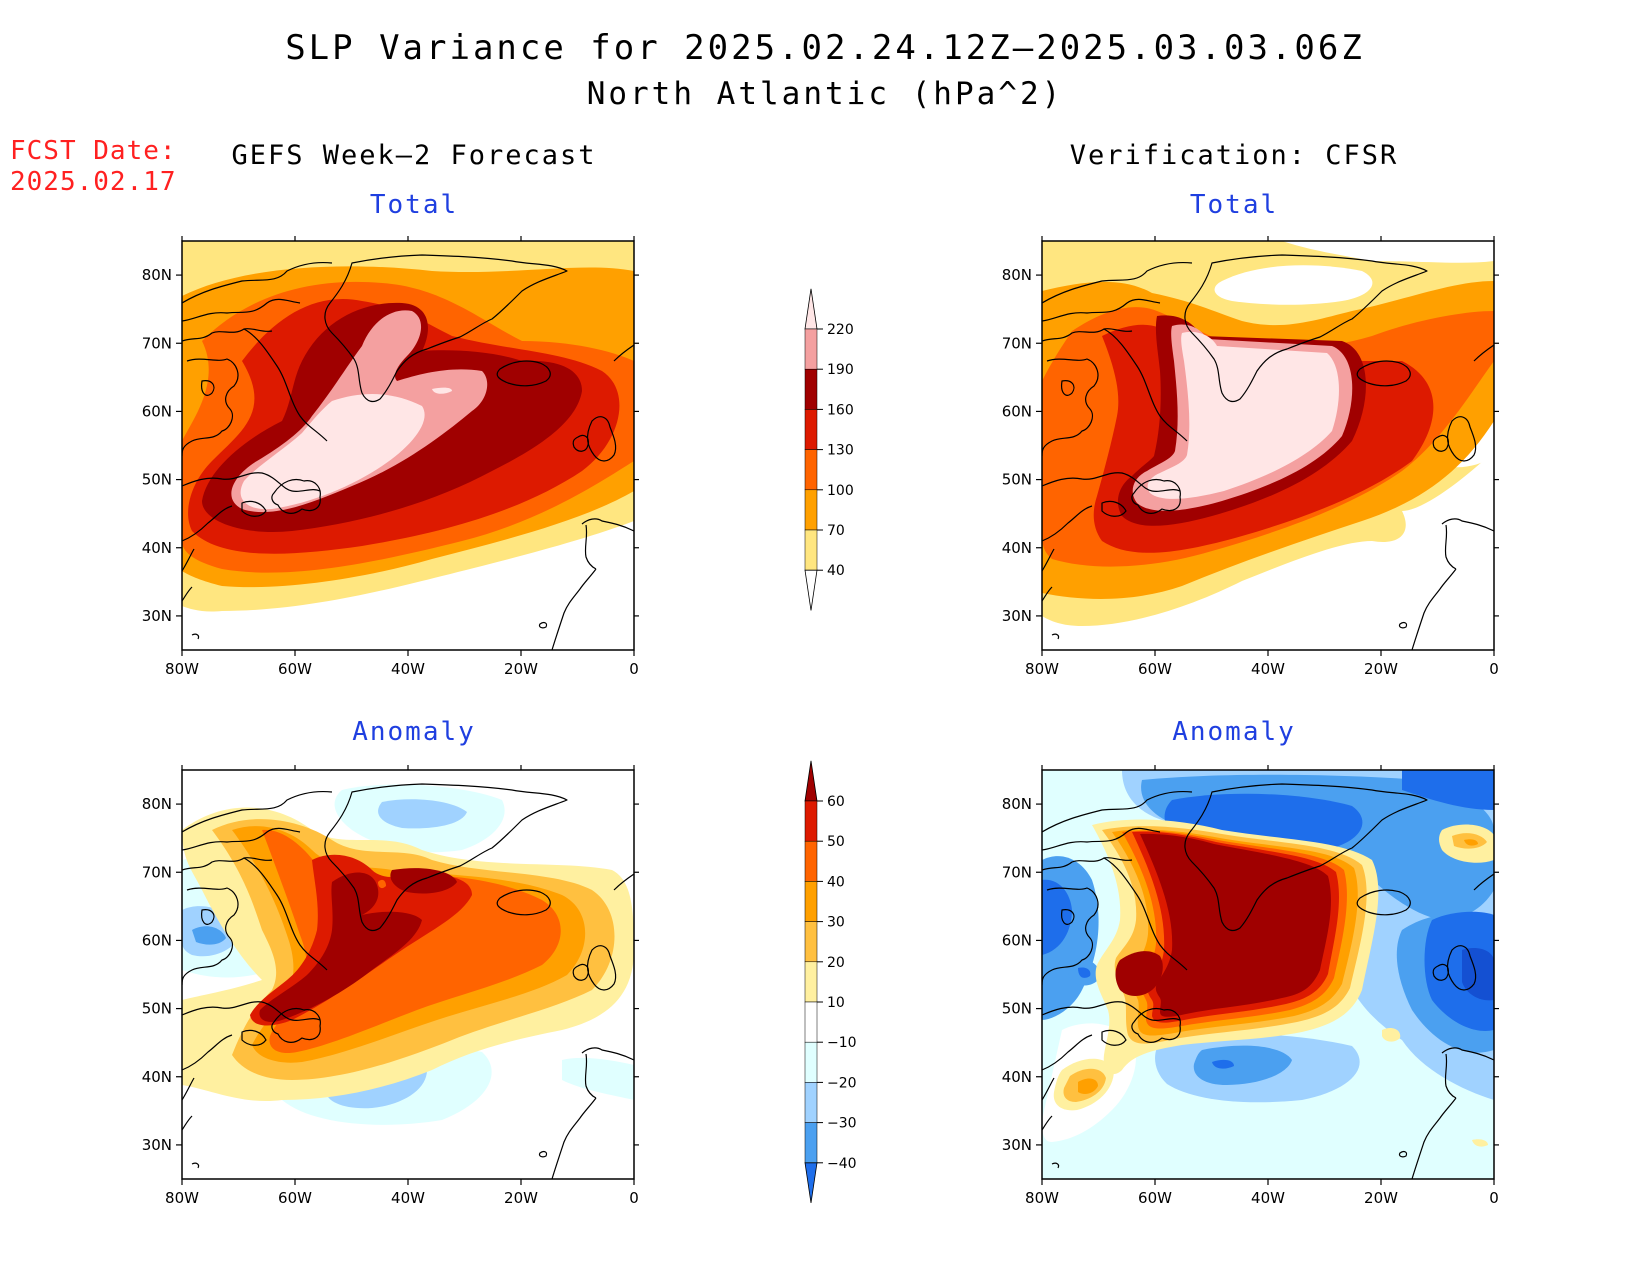  I want to click on forecast-date-block: FCST Date: 2025.02.17, so click(93, 167).